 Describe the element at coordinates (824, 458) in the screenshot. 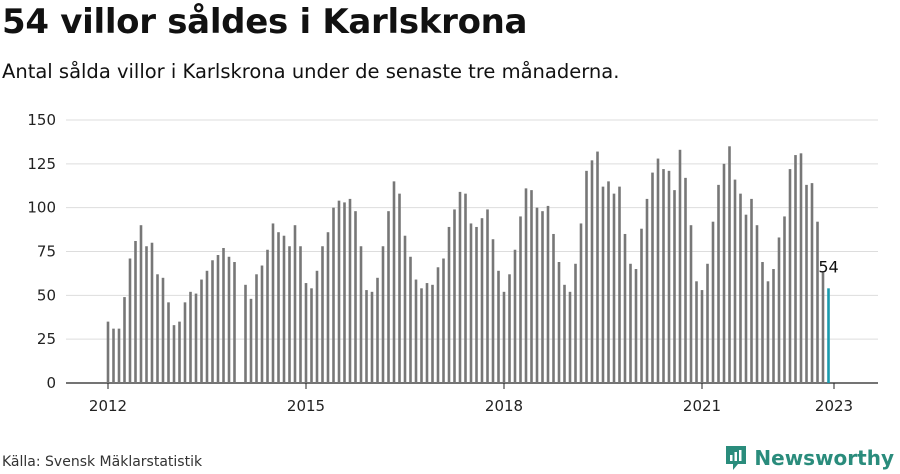

I see `brand-name: Newsworthy` at that location.